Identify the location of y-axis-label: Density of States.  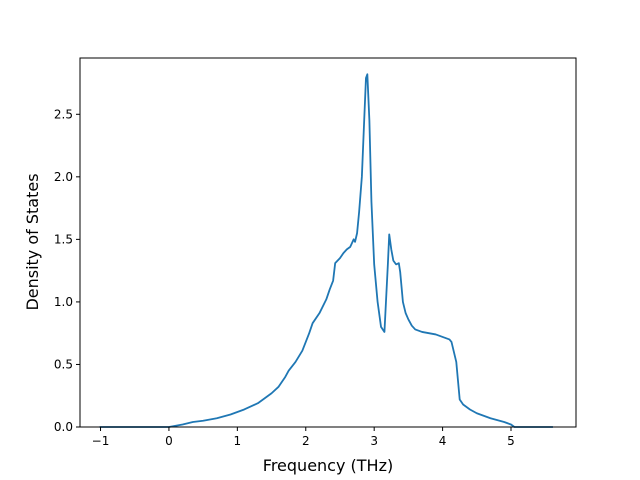
(32, 241).